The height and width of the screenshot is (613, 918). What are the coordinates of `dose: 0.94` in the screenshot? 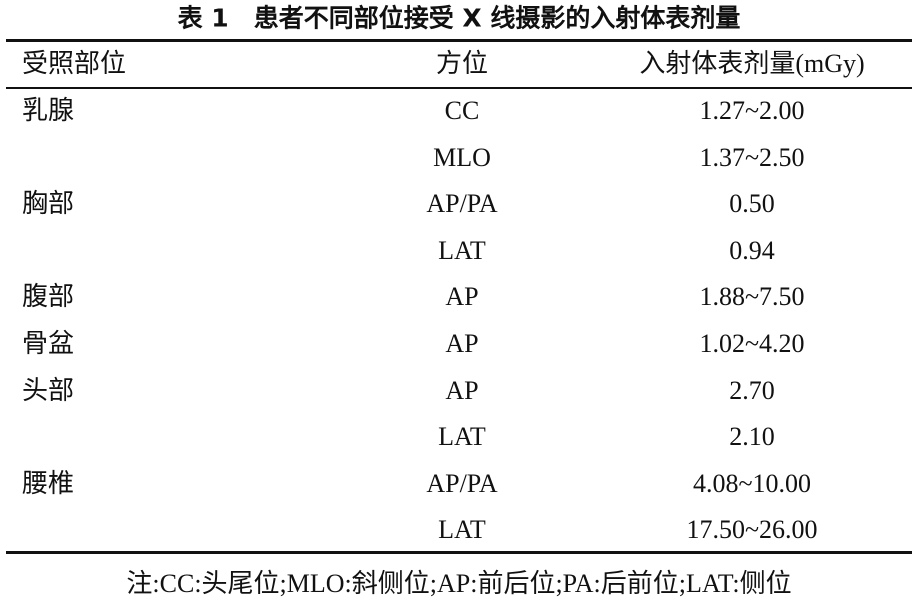 It's located at (752, 250).